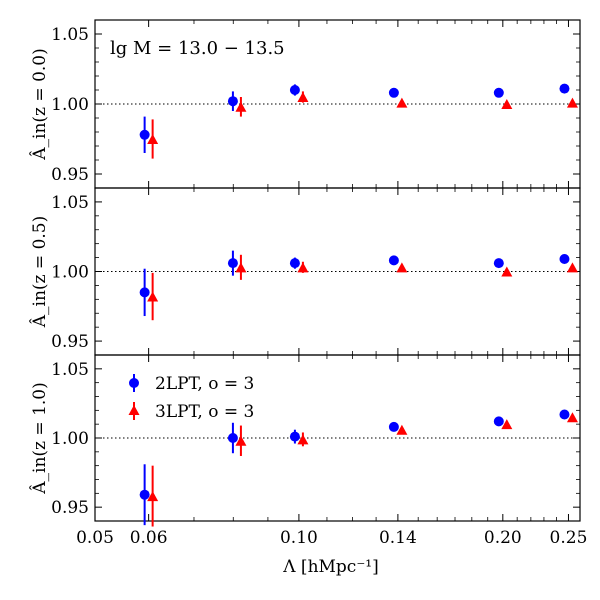 The height and width of the screenshot is (600, 600). Describe the element at coordinates (39, 104) in the screenshot. I see `y-axis-label: Â_in(z = 0.0)` at that location.